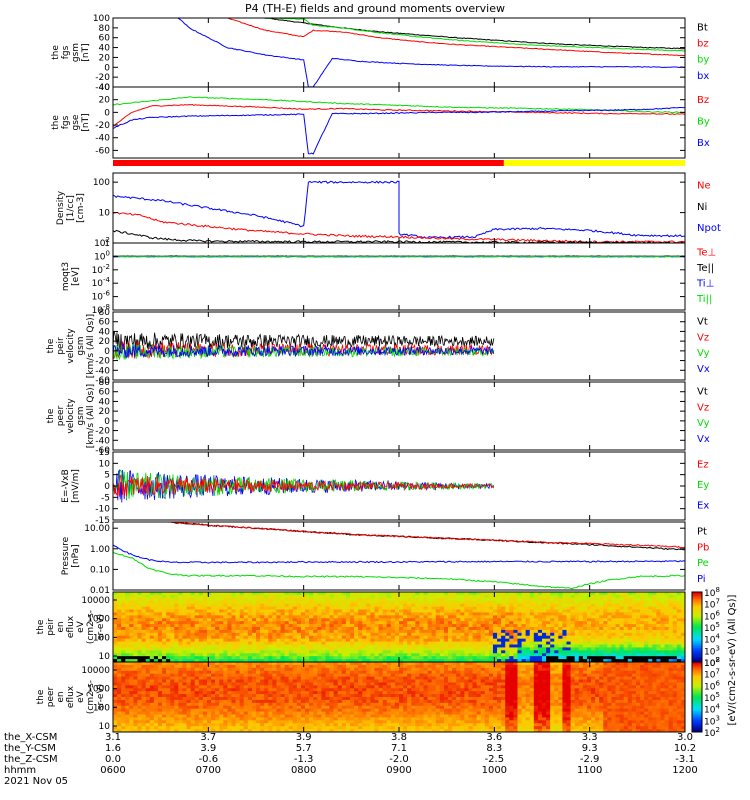 This screenshot has height=800, width=750. I want to click on peer_velocity-ylabel-1: peer, so click(61, 415).